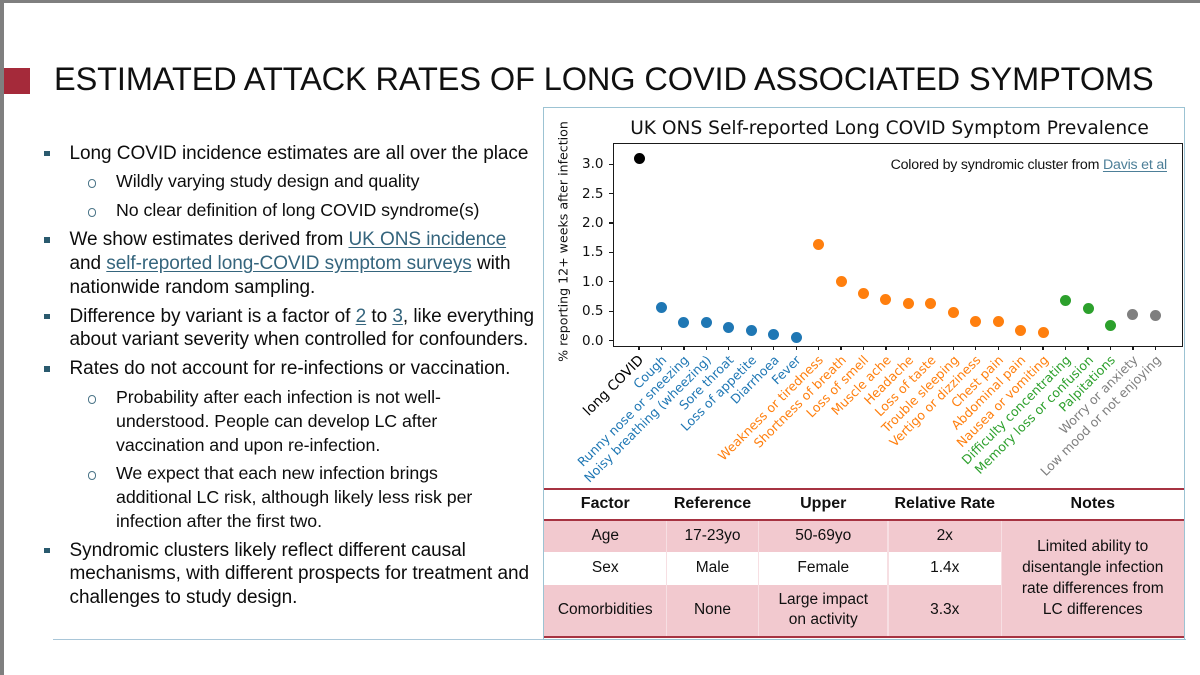 The image size is (1200, 675). I want to click on davis-et-al-link: Davis et al, so click(1134, 164).